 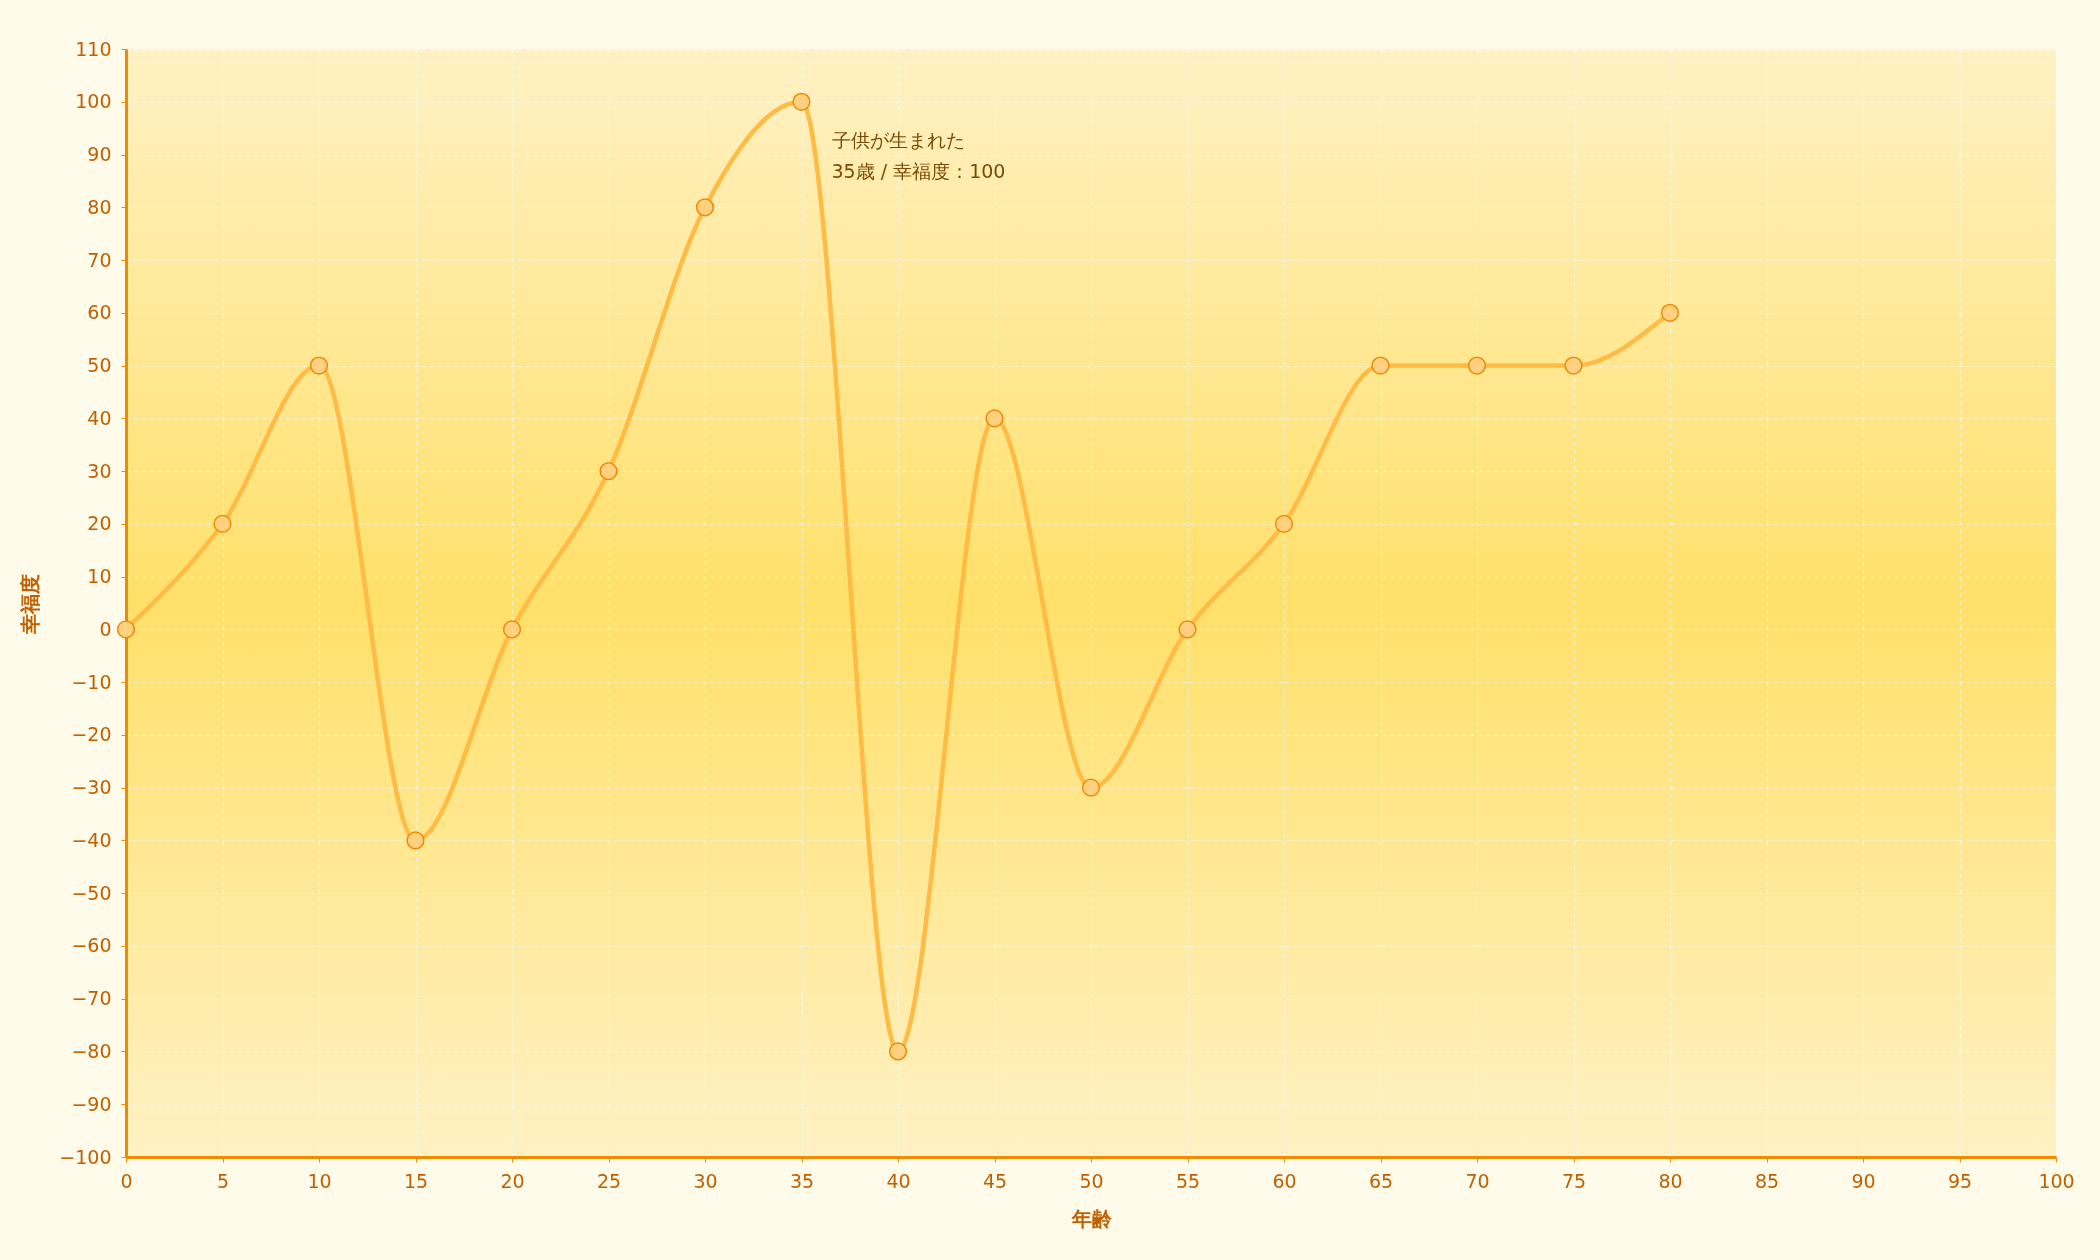 What do you see at coordinates (1960, 1180) in the screenshot?
I see `x-tick-label: 95` at bounding box center [1960, 1180].